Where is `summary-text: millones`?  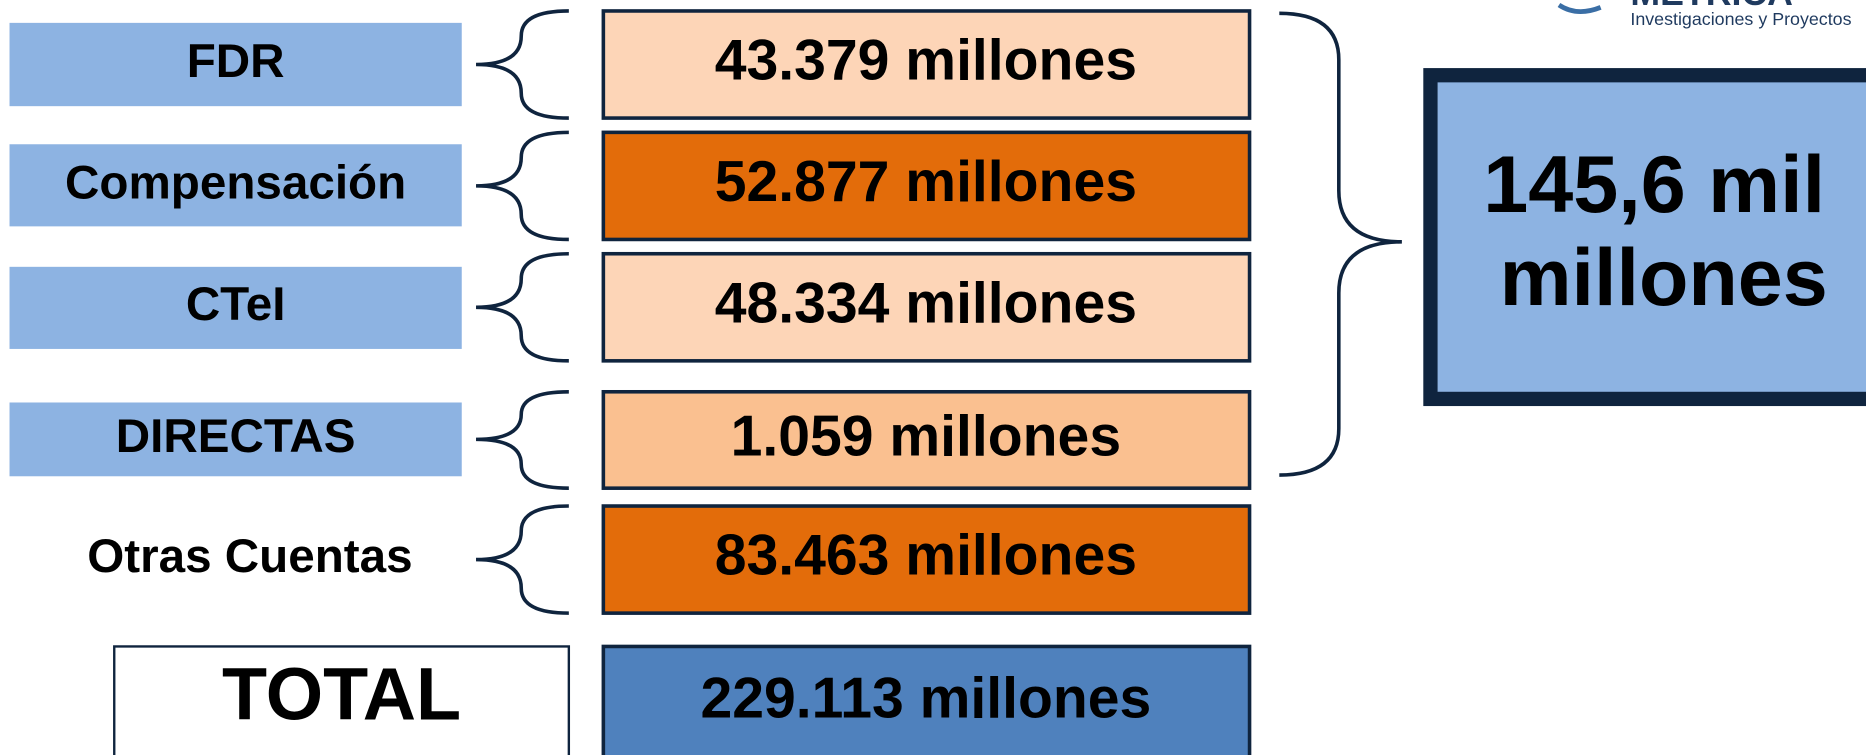 summary-text: millones is located at coordinates (1664, 278).